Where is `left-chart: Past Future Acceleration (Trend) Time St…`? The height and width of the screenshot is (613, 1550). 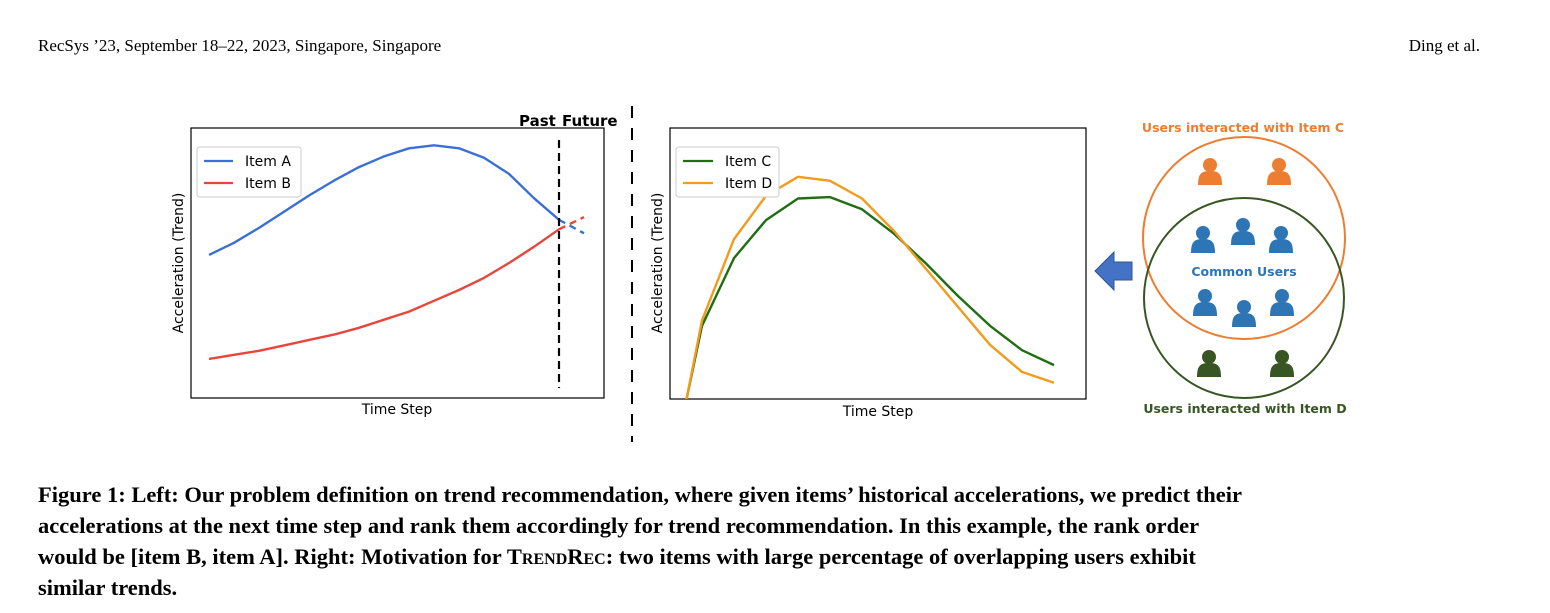 left-chart: Past Future Acceleration (Trend) Time St… is located at coordinates (394, 265).